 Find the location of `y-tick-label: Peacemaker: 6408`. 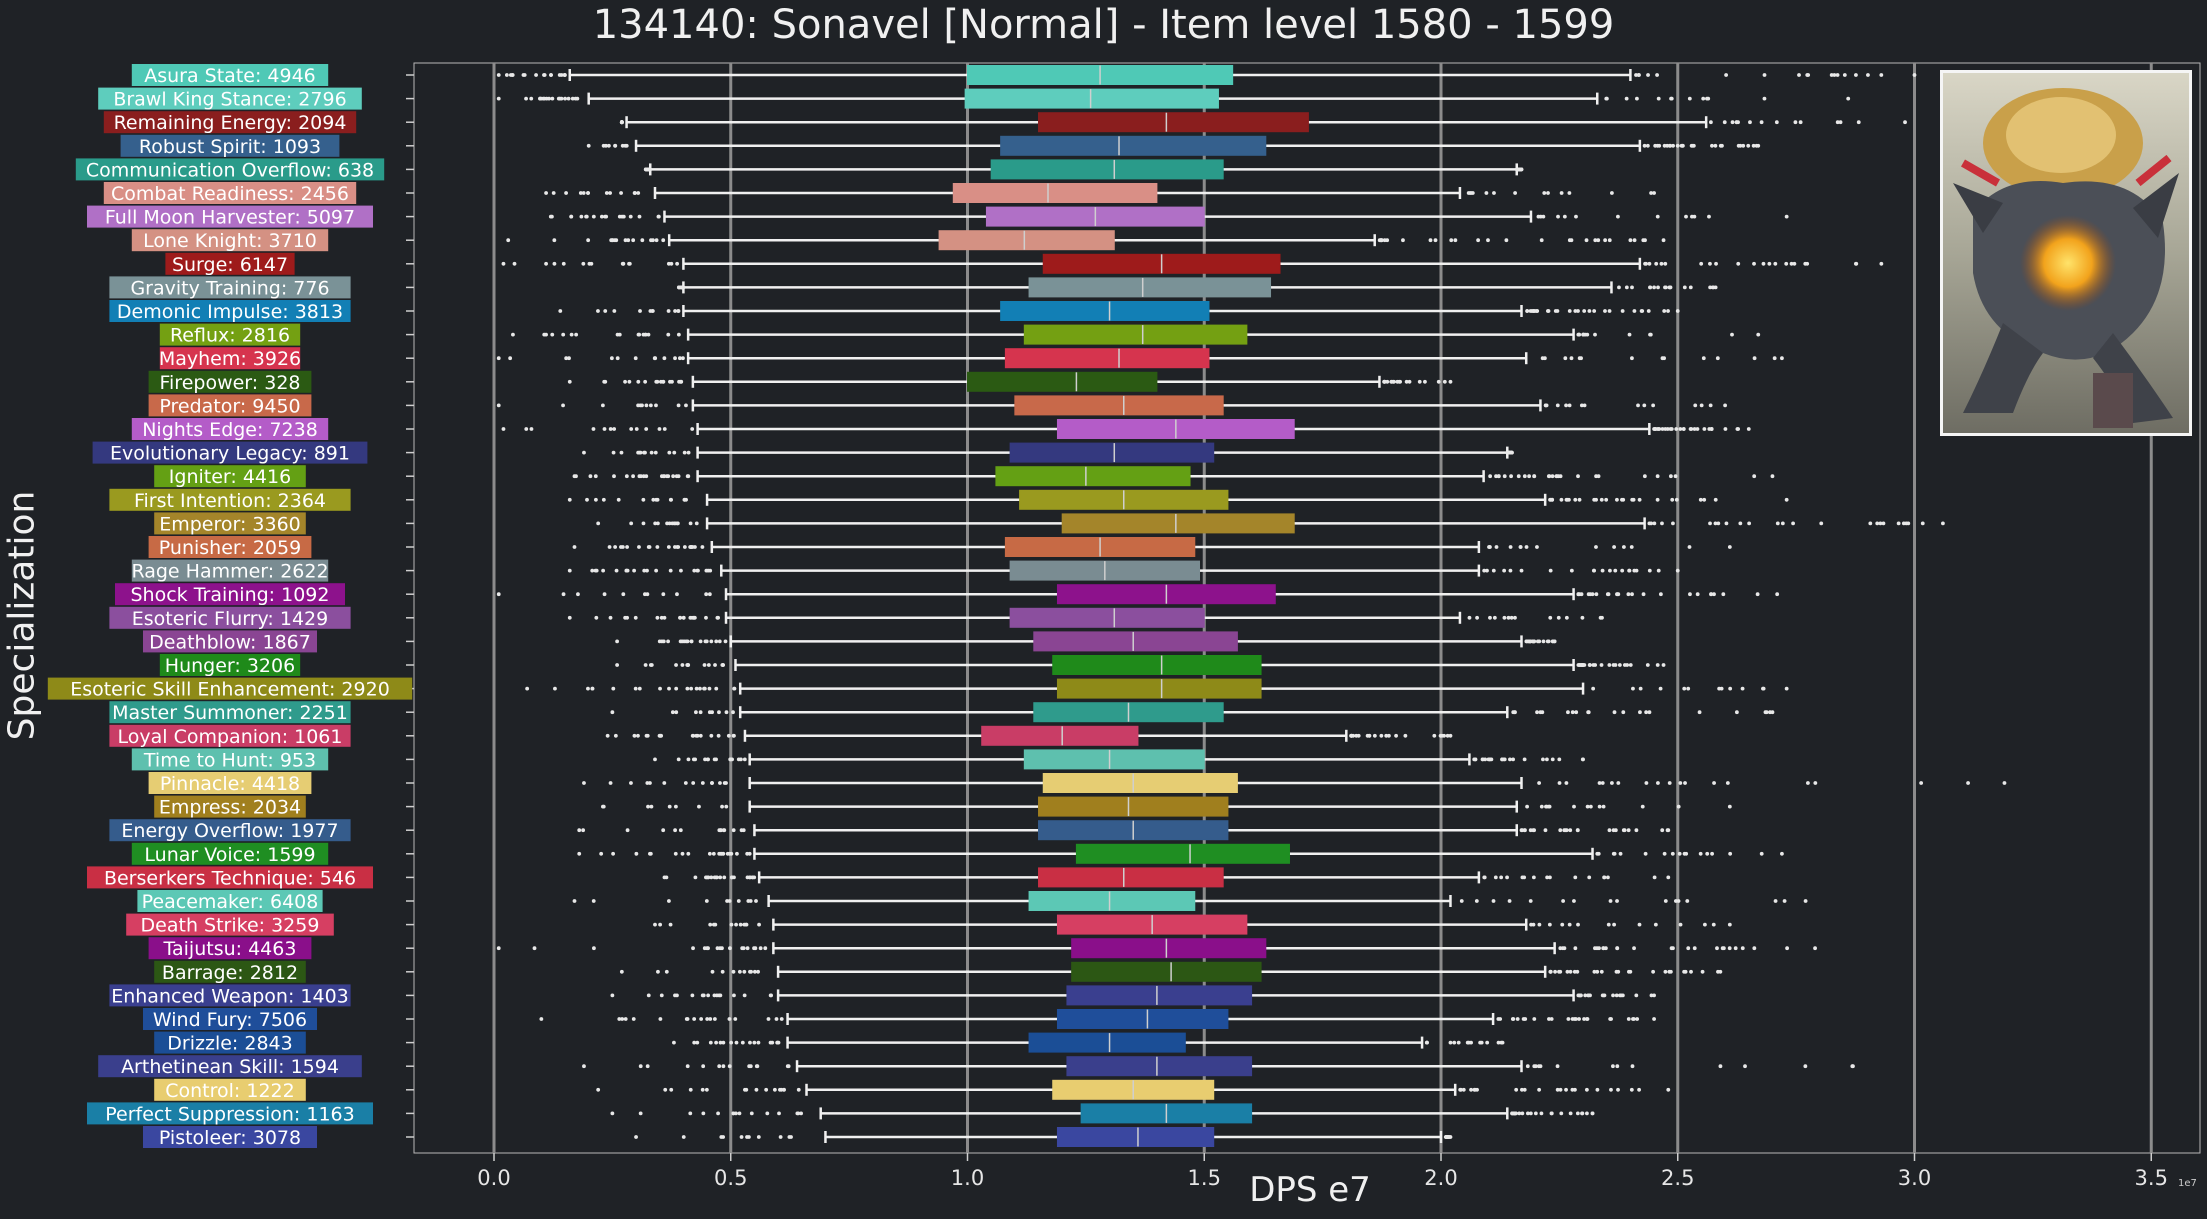

y-tick-label: Peacemaker: 6408 is located at coordinates (230, 902).